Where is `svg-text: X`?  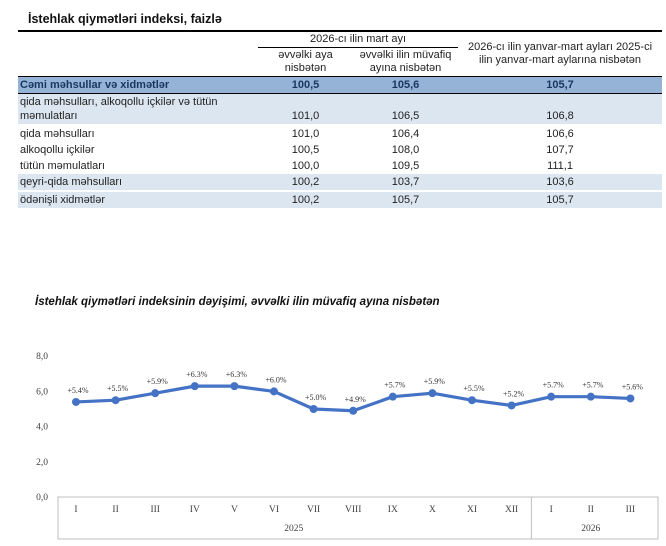 svg-text: X is located at coordinates (432, 510).